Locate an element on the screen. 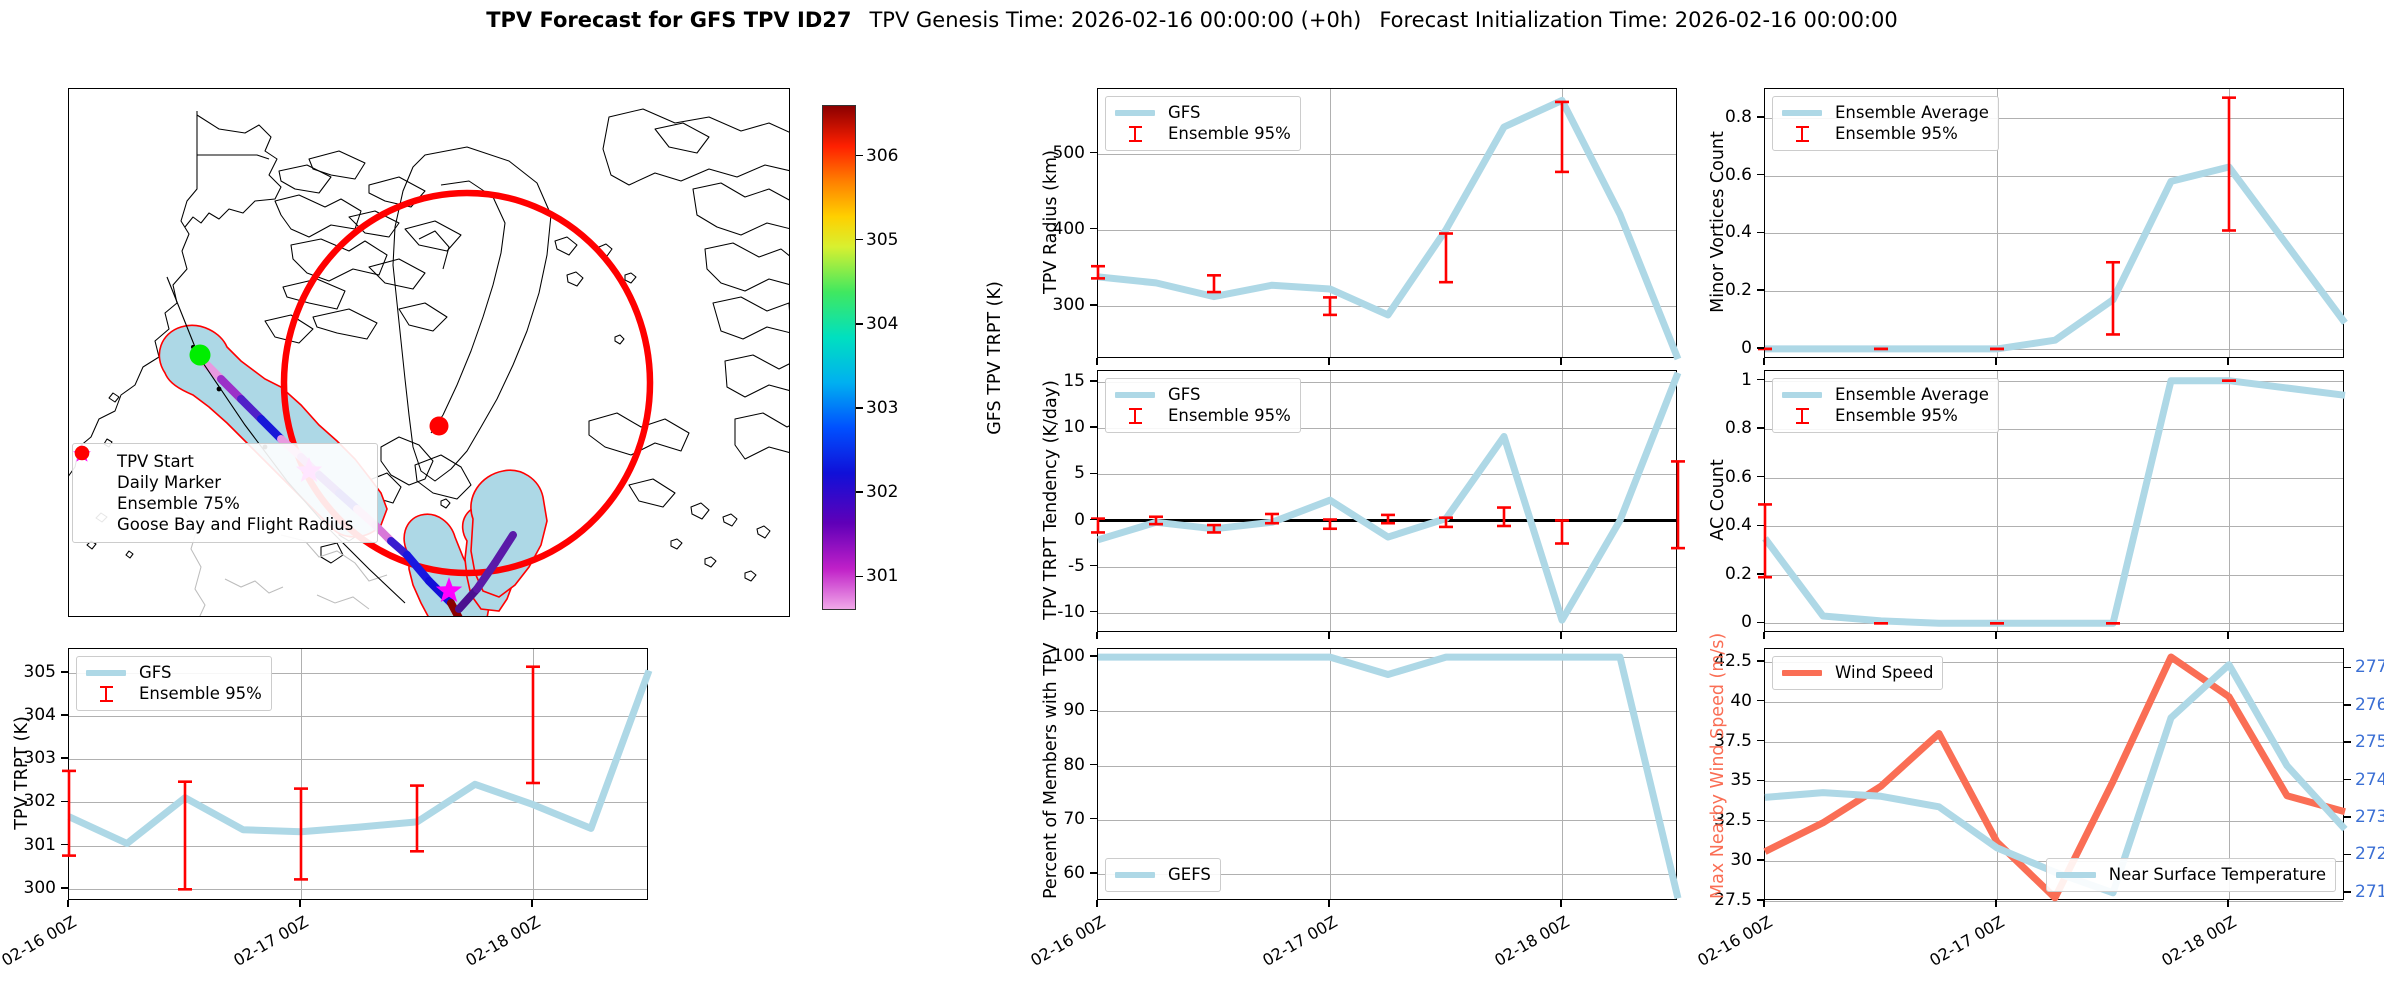  y-tick-label-right: 277 is located at coordinates (2369, 667).